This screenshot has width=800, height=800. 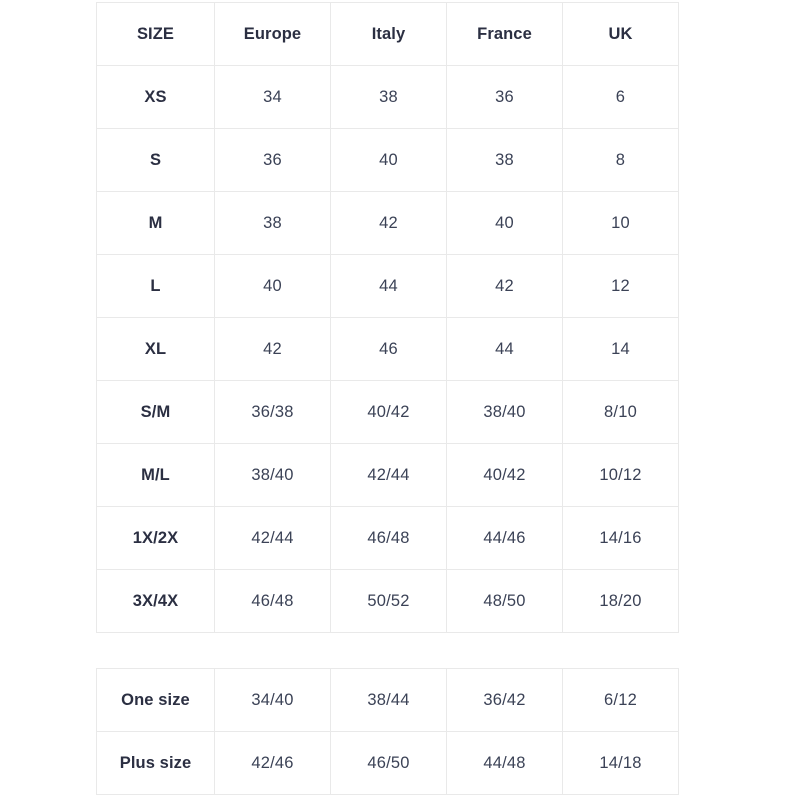 I want to click on cell-france: 38/40, so click(x=504, y=412).